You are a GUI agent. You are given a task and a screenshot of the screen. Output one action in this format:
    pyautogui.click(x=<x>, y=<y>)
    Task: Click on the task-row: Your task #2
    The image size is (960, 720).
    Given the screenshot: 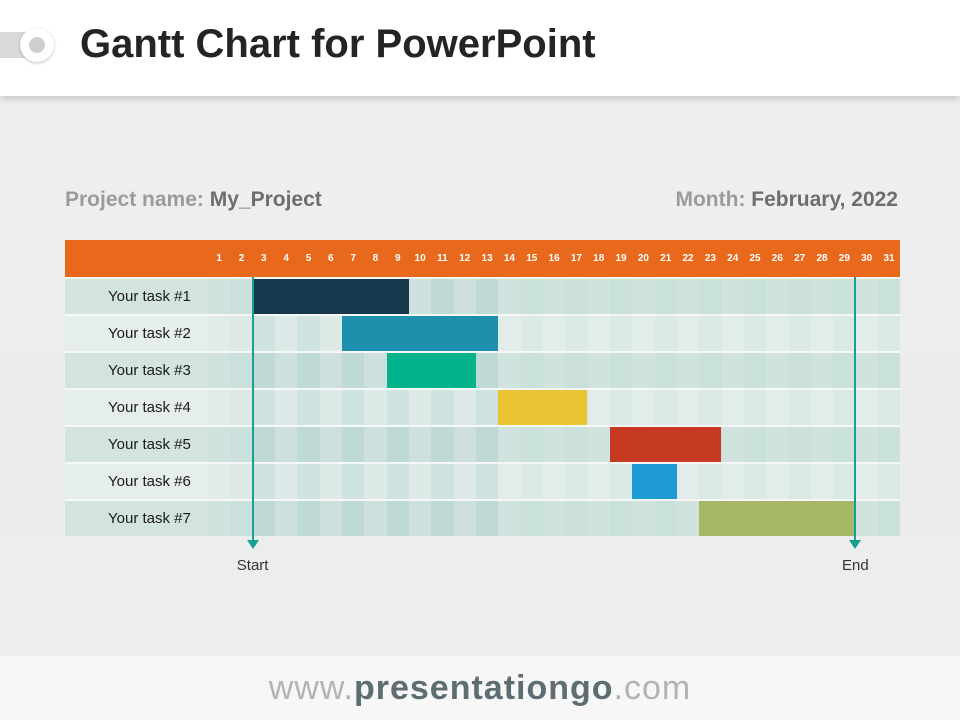 What is the action you would take?
    pyautogui.click(x=483, y=332)
    